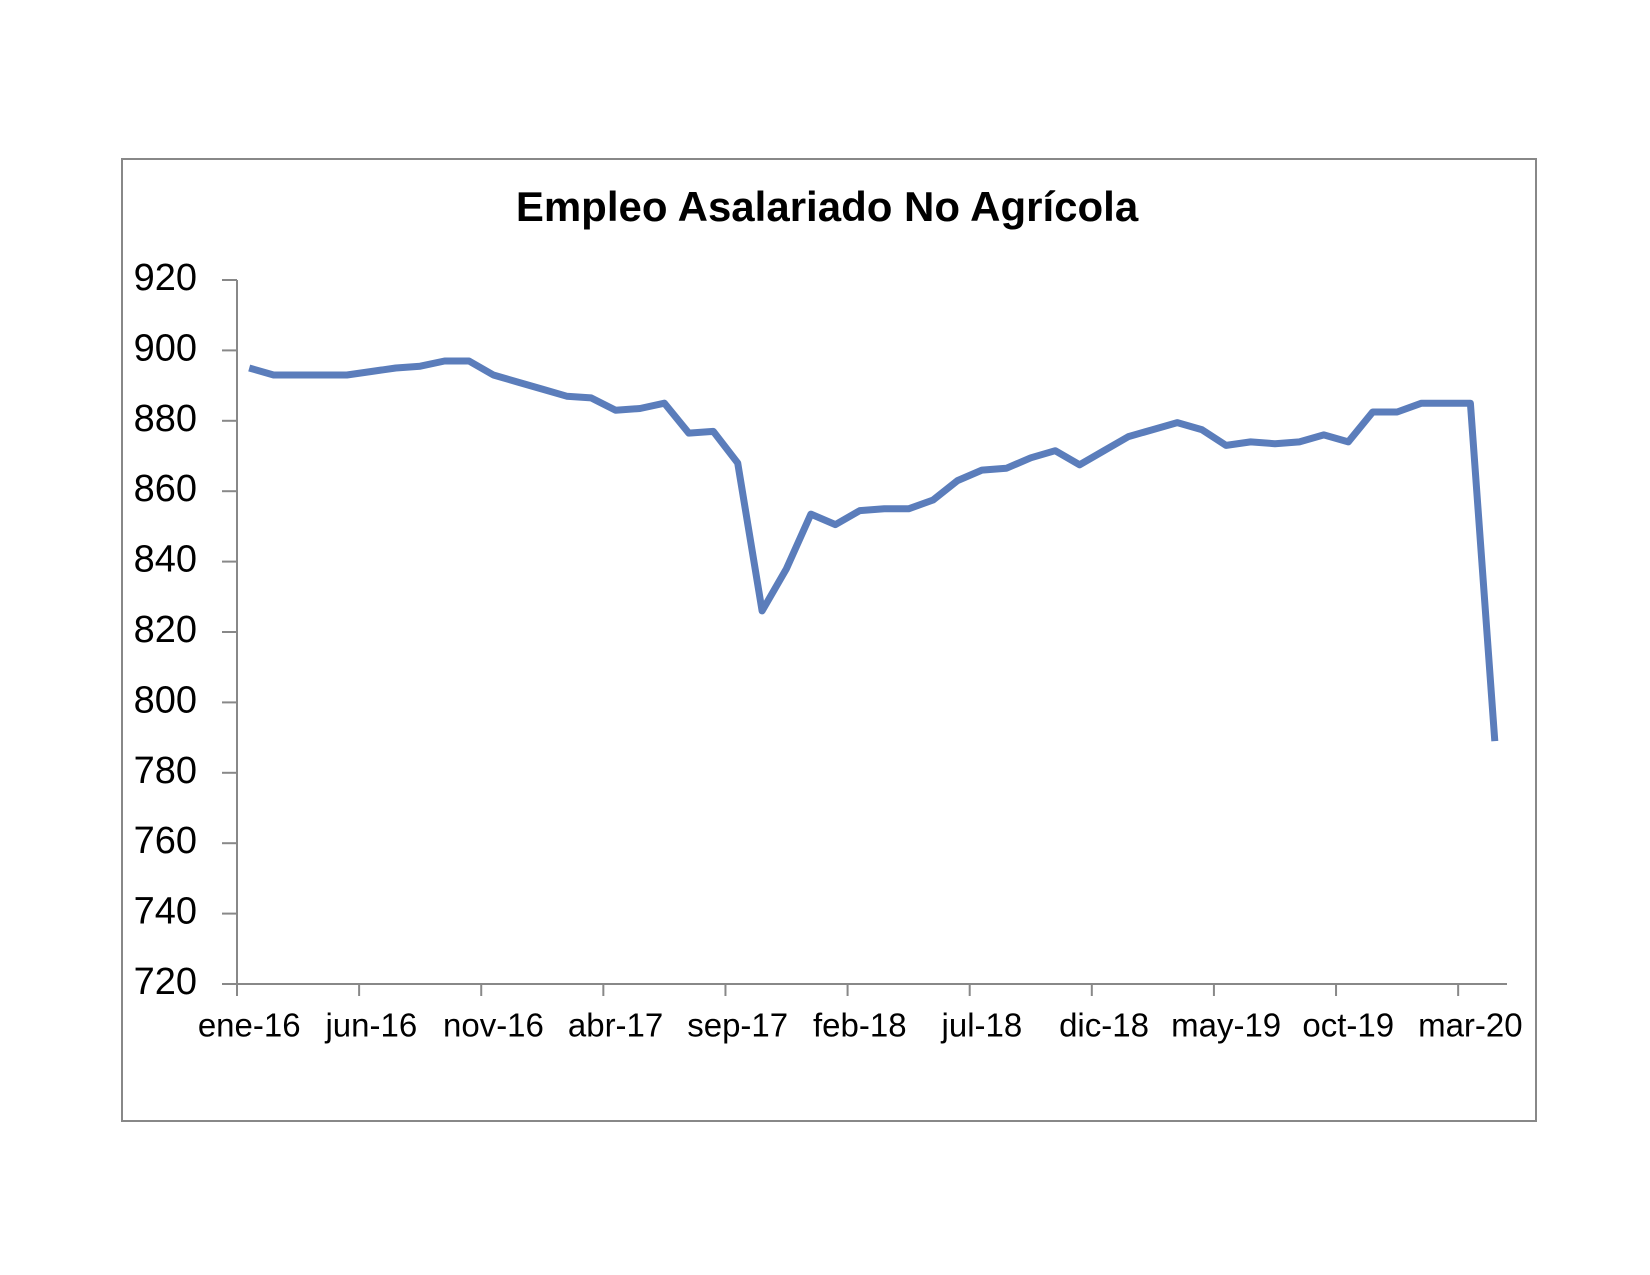 The width and height of the screenshot is (1650, 1275). What do you see at coordinates (1348, 1025) in the screenshot?
I see `x-tick-label: oct-19` at bounding box center [1348, 1025].